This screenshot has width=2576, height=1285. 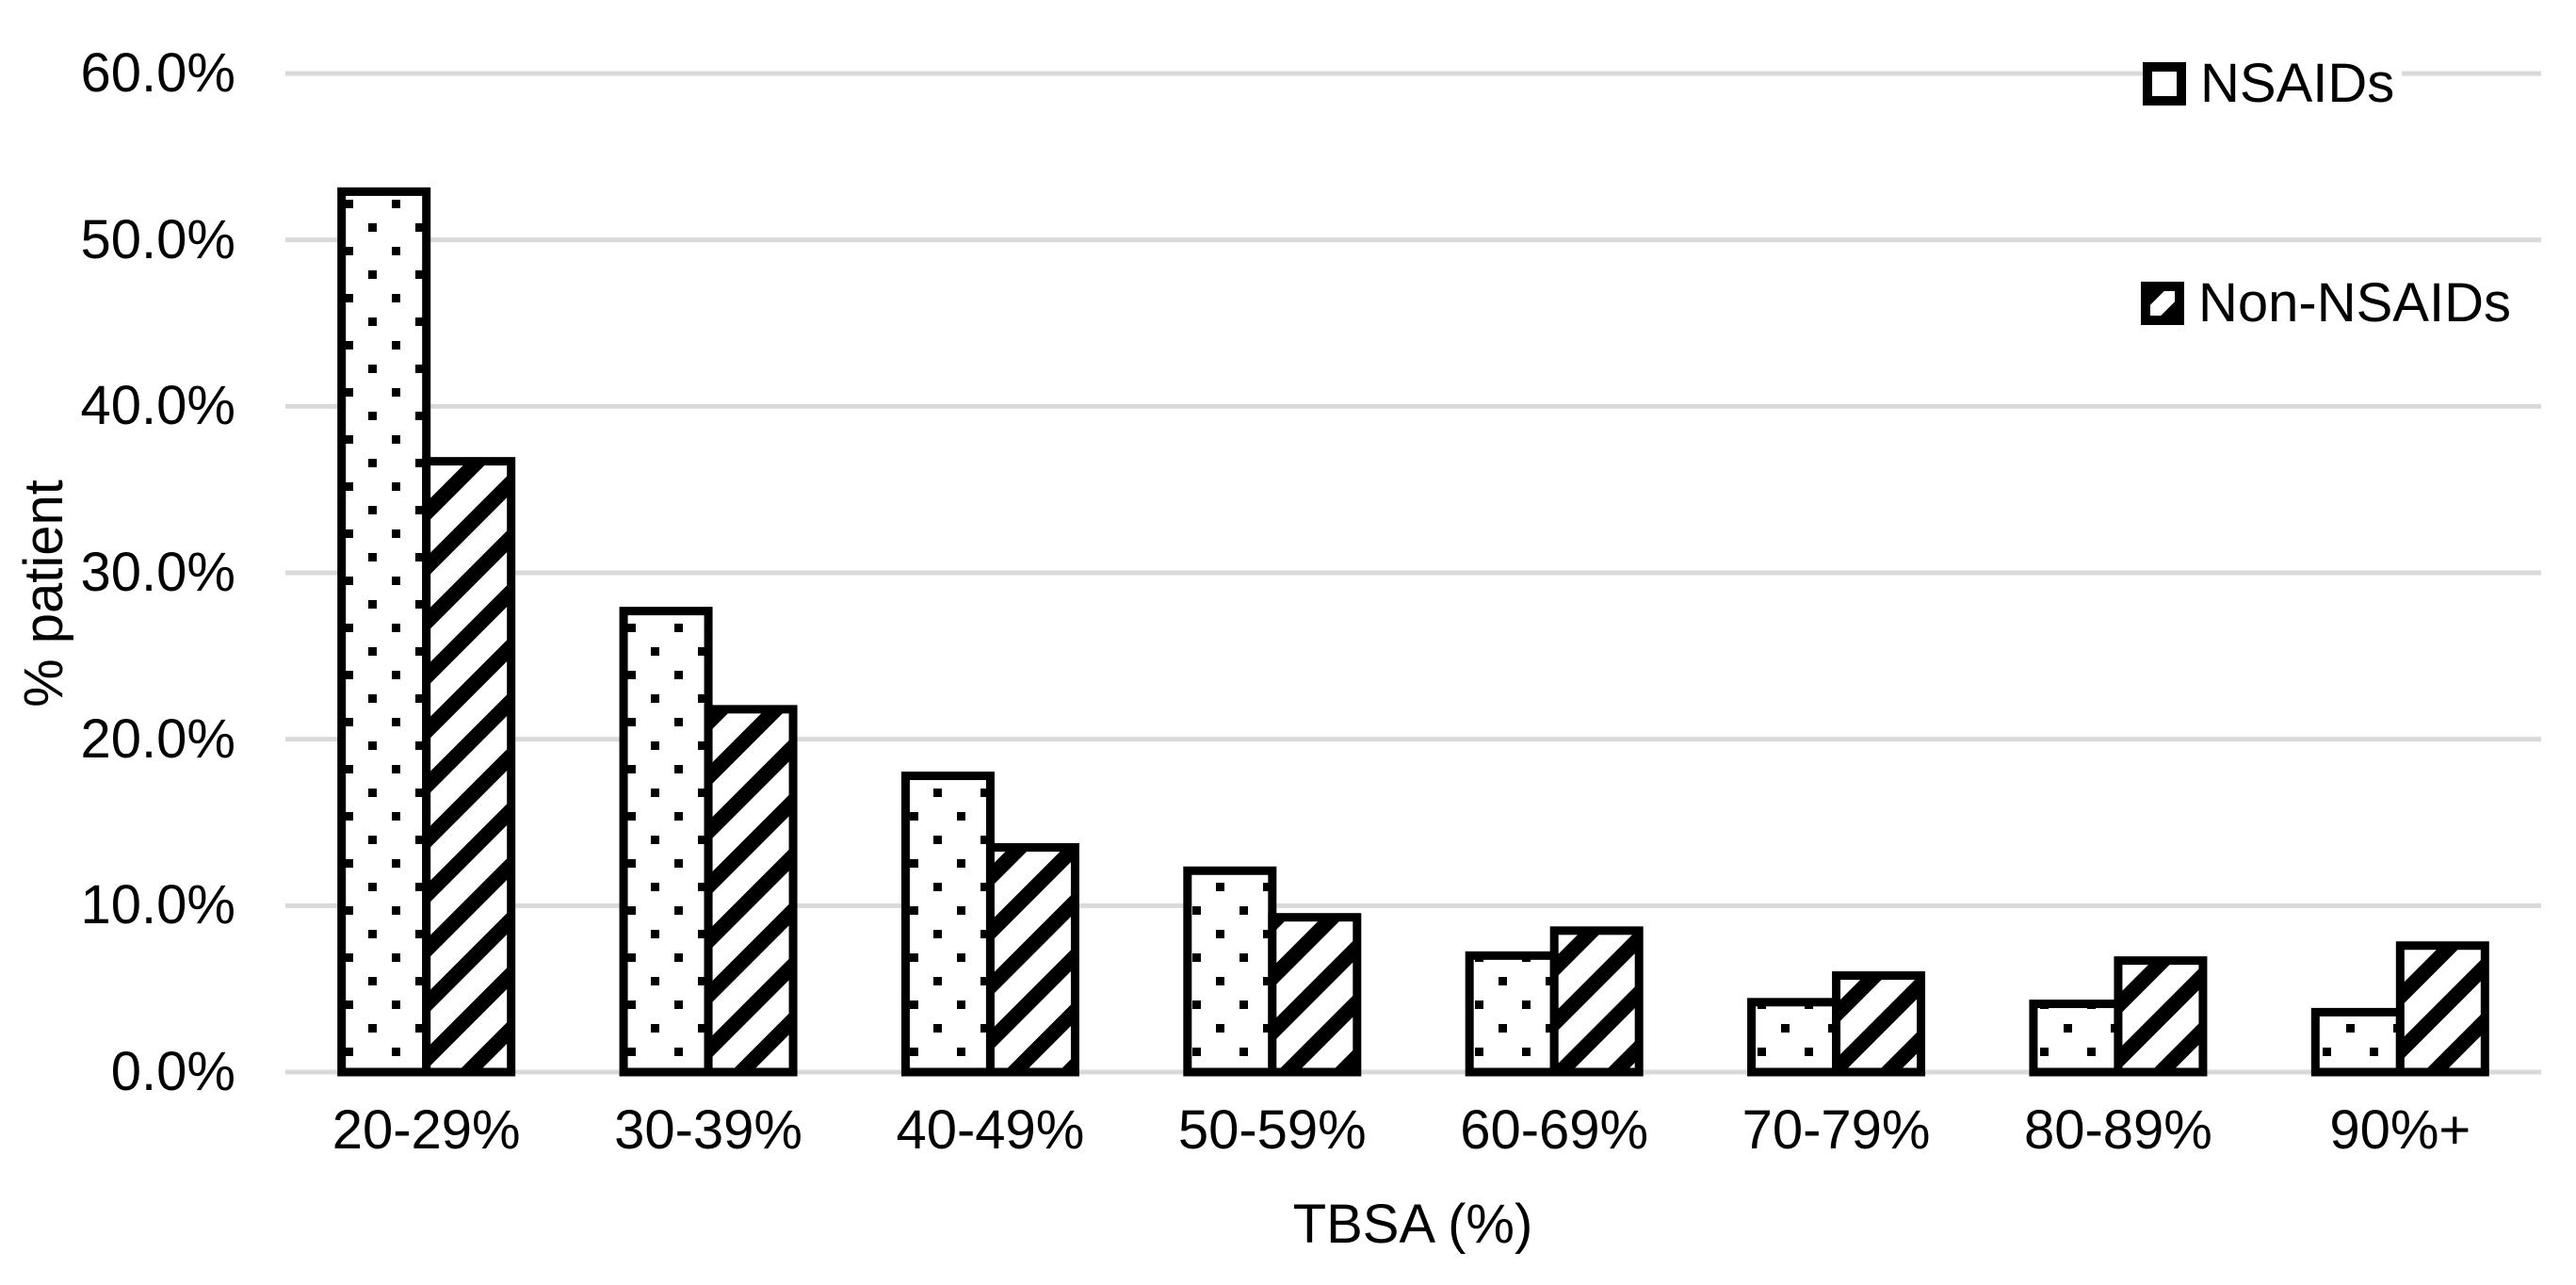 I want to click on legend-swatch-stripes-icon, so click(x=2162, y=303).